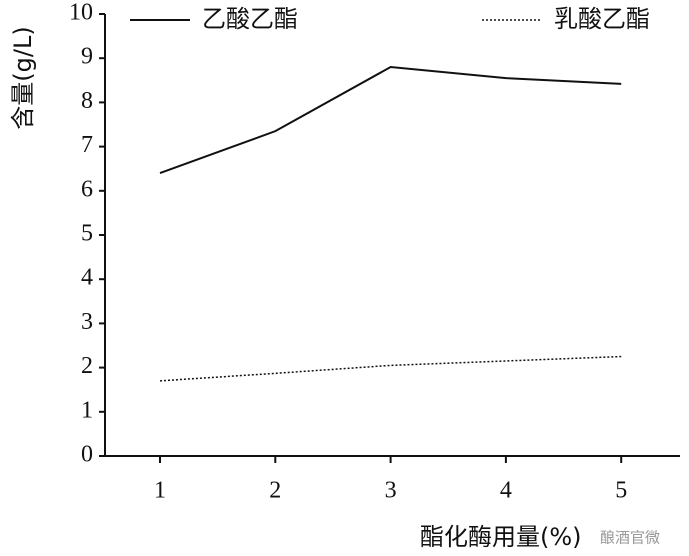 Image resolution: width=689 pixels, height=556 pixels. I want to click on watermark: 酿酒官微, so click(630, 538).